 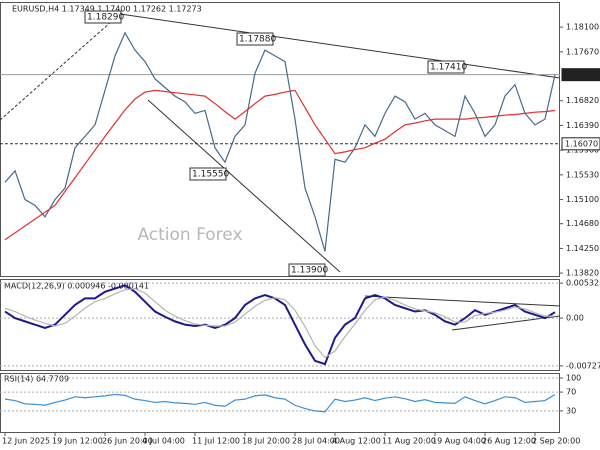 I want to click on x-tick-label: 18 Jul 20:00, so click(x=266, y=441).